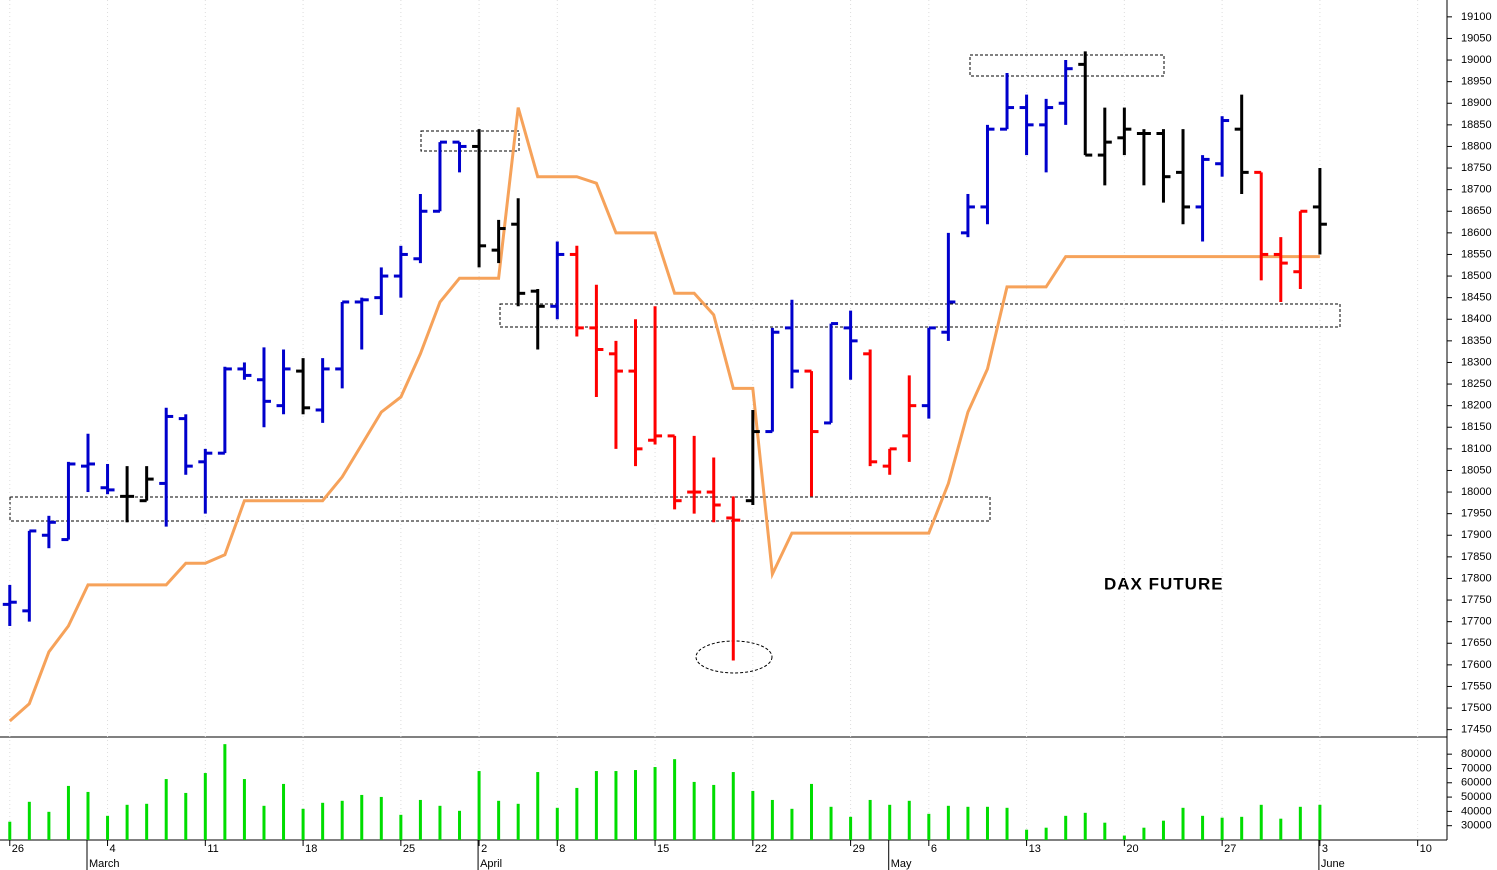 The image size is (1497, 870). Describe the element at coordinates (1164, 583) in the screenshot. I see `annotation: DAX FUTURE` at that location.